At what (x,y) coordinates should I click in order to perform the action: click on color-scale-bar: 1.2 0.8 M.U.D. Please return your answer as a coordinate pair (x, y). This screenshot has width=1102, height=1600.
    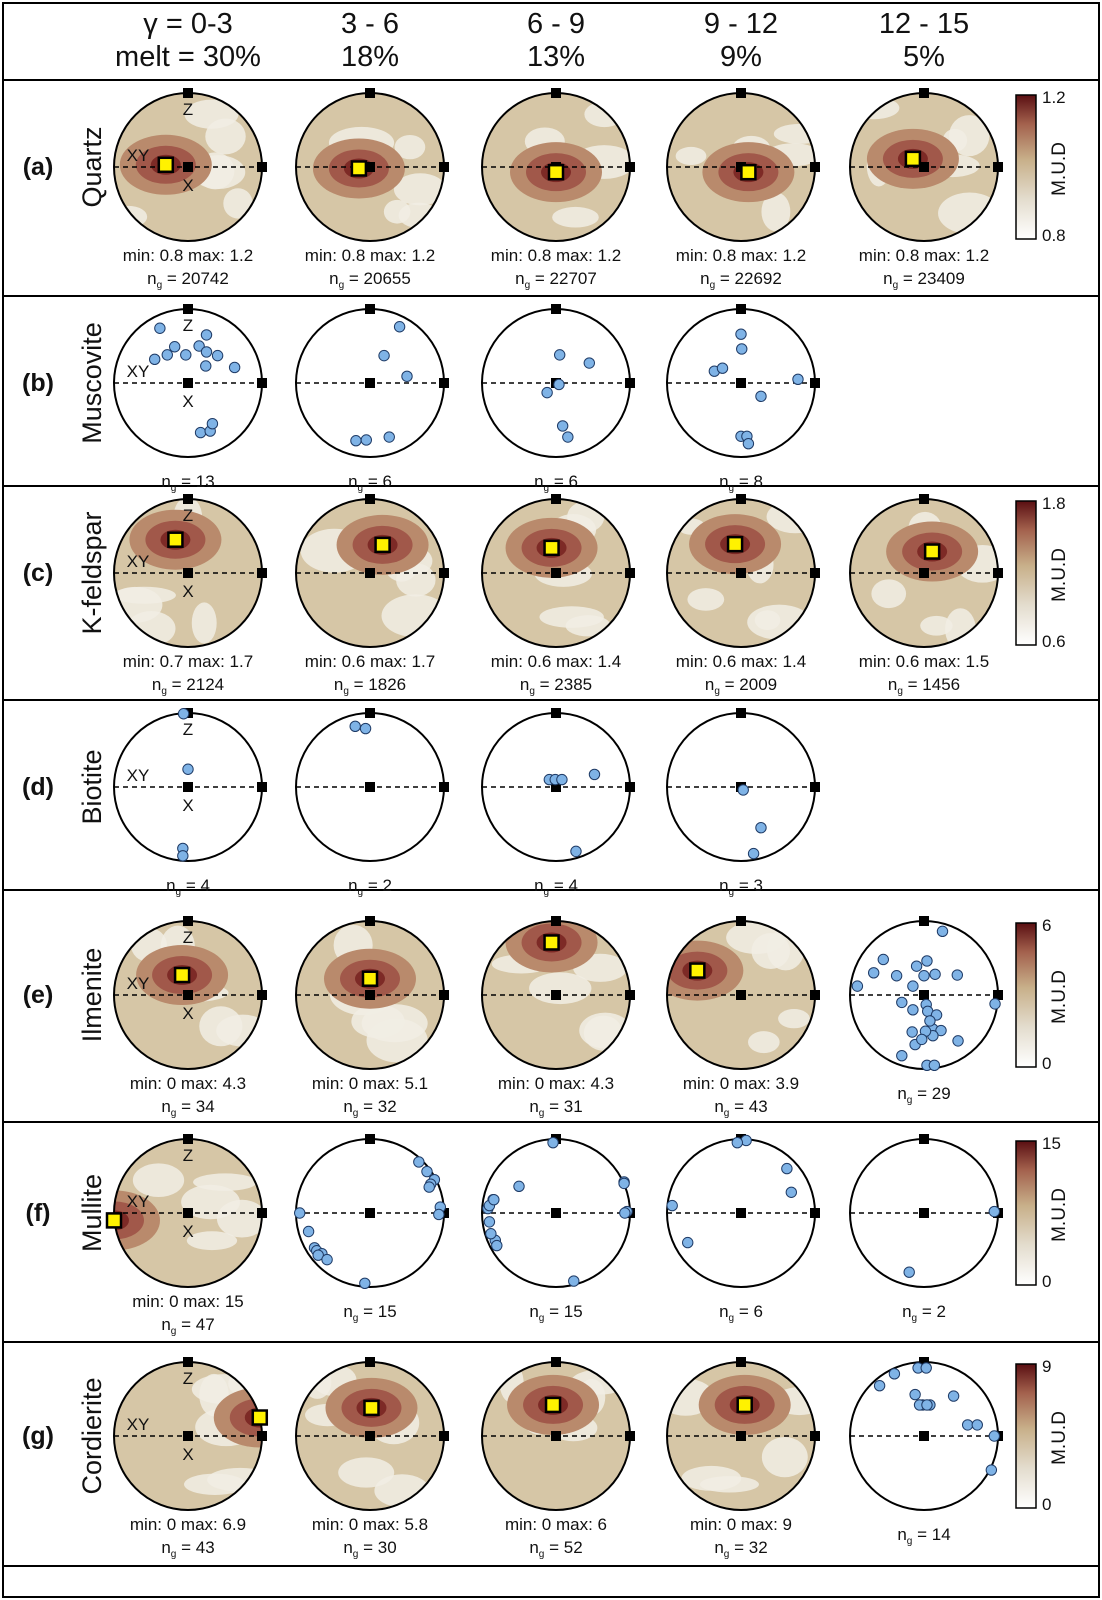
    Looking at the image, I should click on (1042, 166).